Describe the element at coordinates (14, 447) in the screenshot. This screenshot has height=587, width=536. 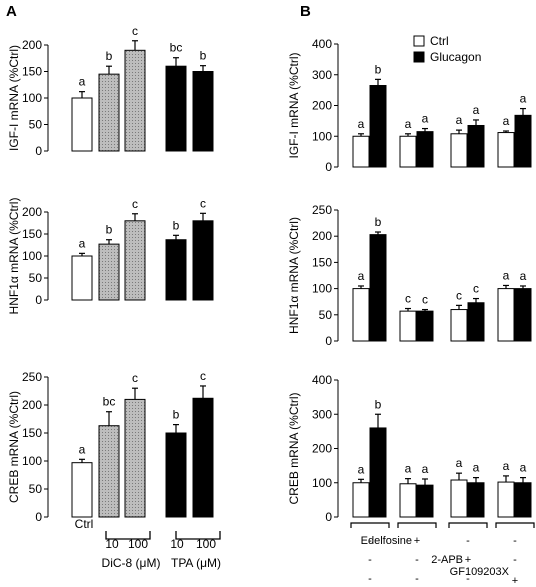
I see `y-axis-label: CREB mRNA (%Ctrl)` at that location.